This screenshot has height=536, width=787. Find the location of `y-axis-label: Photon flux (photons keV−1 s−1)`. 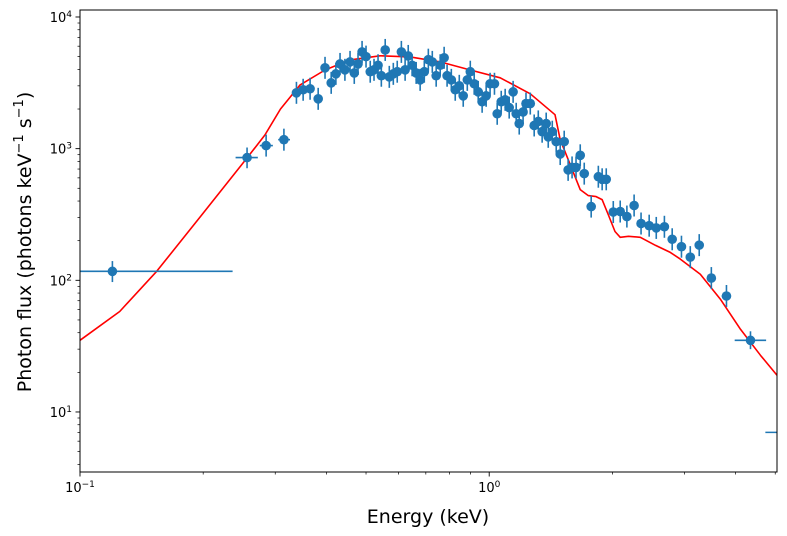

y-axis-label: Photon flux (photons keV−1 s−1) is located at coordinates (24, 242).